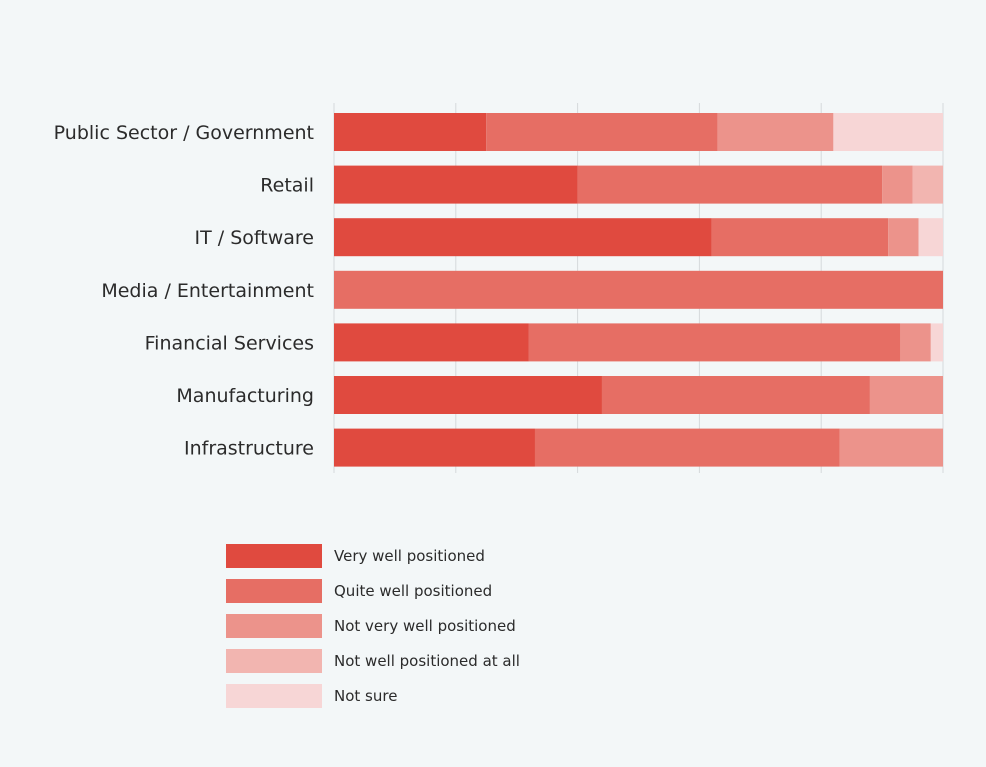  I want to click on legend-label: Not very well positioned, so click(425, 626).